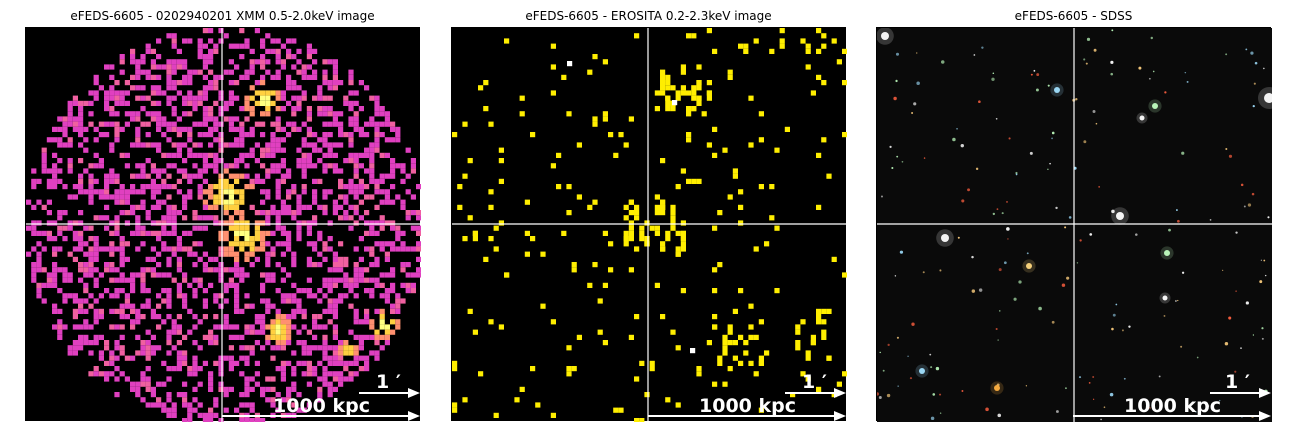  What do you see at coordinates (1172, 406) in the screenshot?
I see `sdss-kpc-scale-label: 1000 kpc` at bounding box center [1172, 406].